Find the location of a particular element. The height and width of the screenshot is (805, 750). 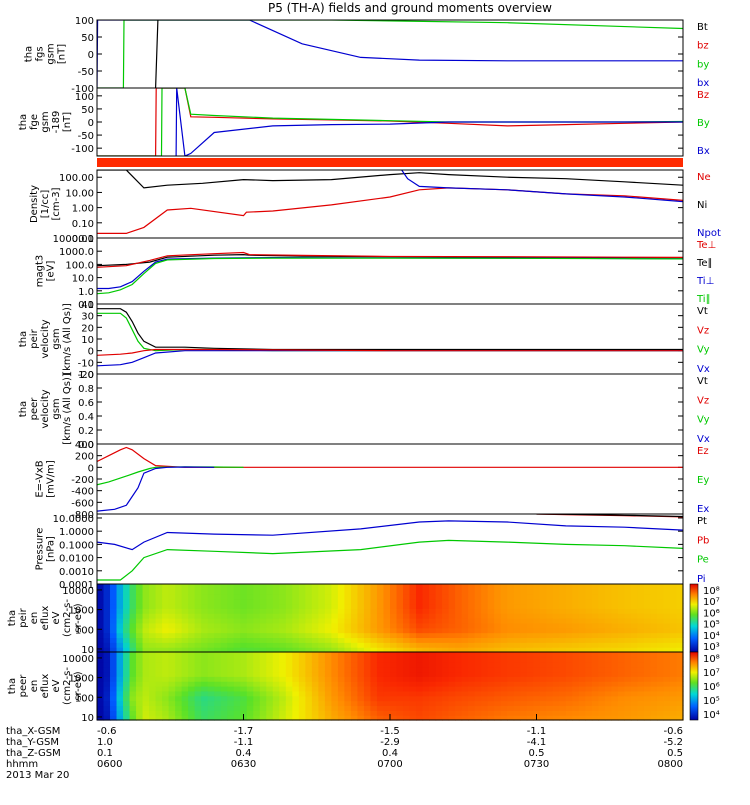

orbit-row-value: -5.2 is located at coordinates (673, 742).